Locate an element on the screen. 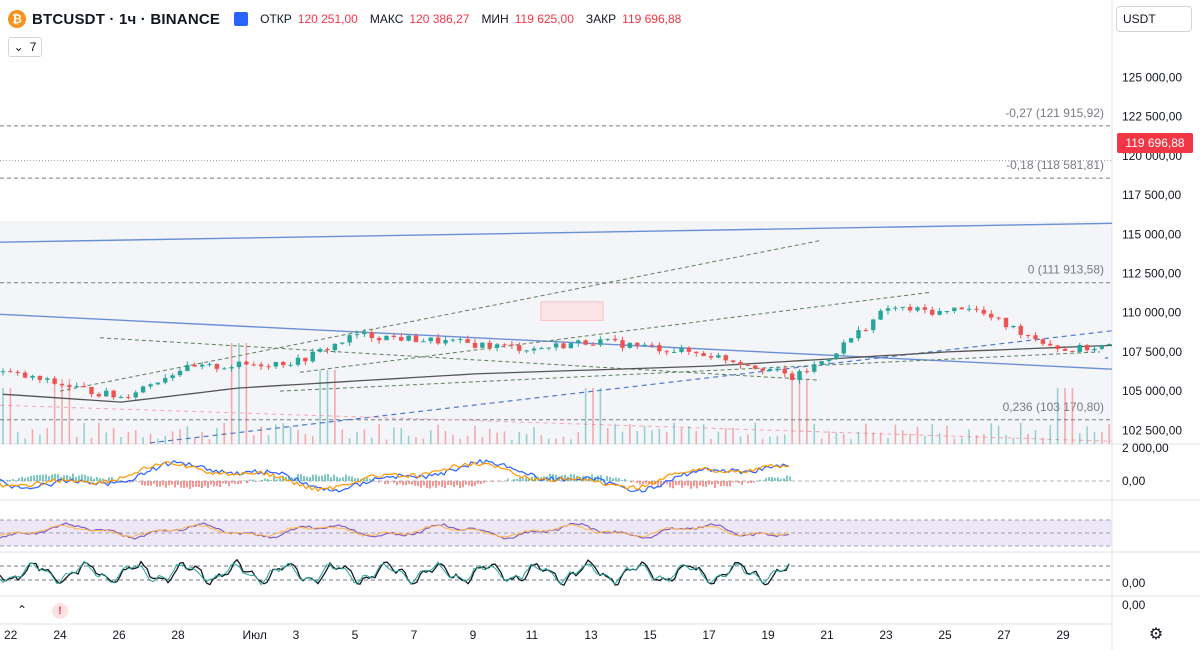 The image size is (1200, 650). symbol-title: BTCUSDT · 1ч · BINANCE is located at coordinates (126, 19).